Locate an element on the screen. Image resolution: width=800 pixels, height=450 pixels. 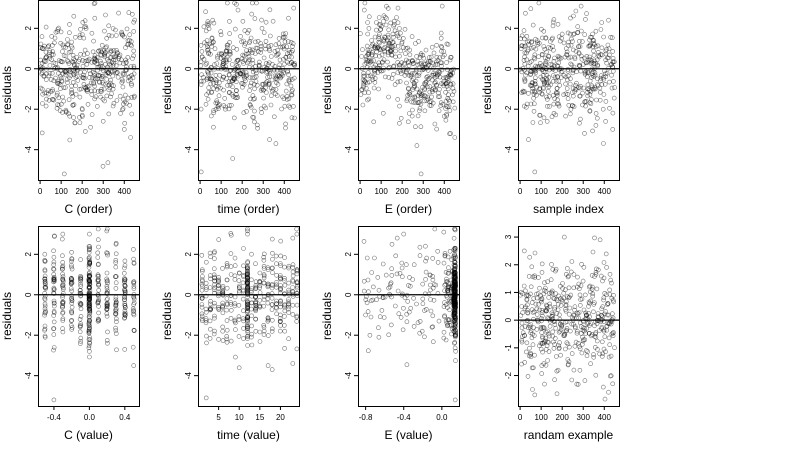
y-tick-label: 1 is located at coordinates (508, 292).